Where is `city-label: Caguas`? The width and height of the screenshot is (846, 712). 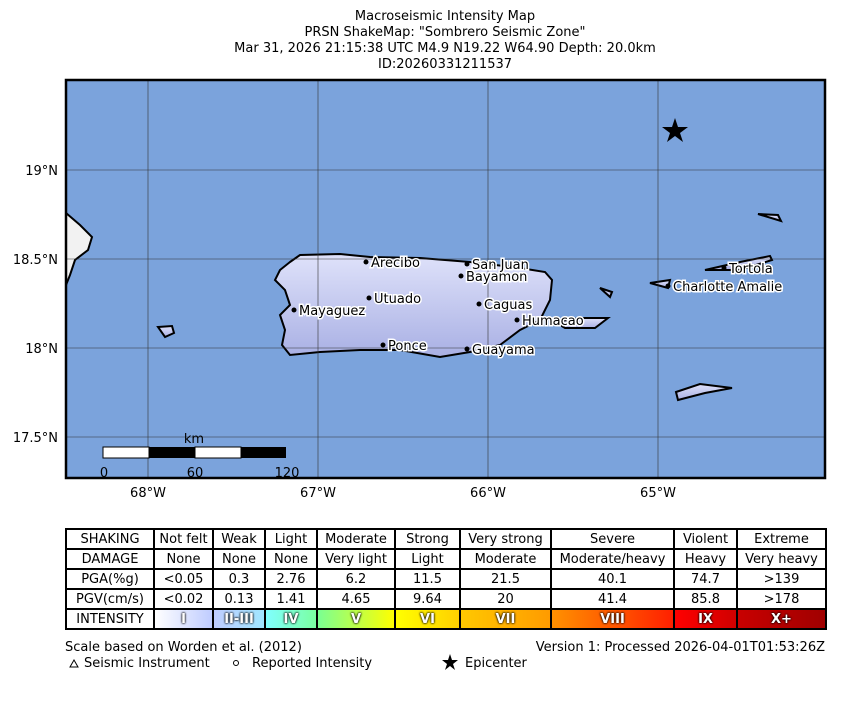 city-label: Caguas is located at coordinates (508, 305).